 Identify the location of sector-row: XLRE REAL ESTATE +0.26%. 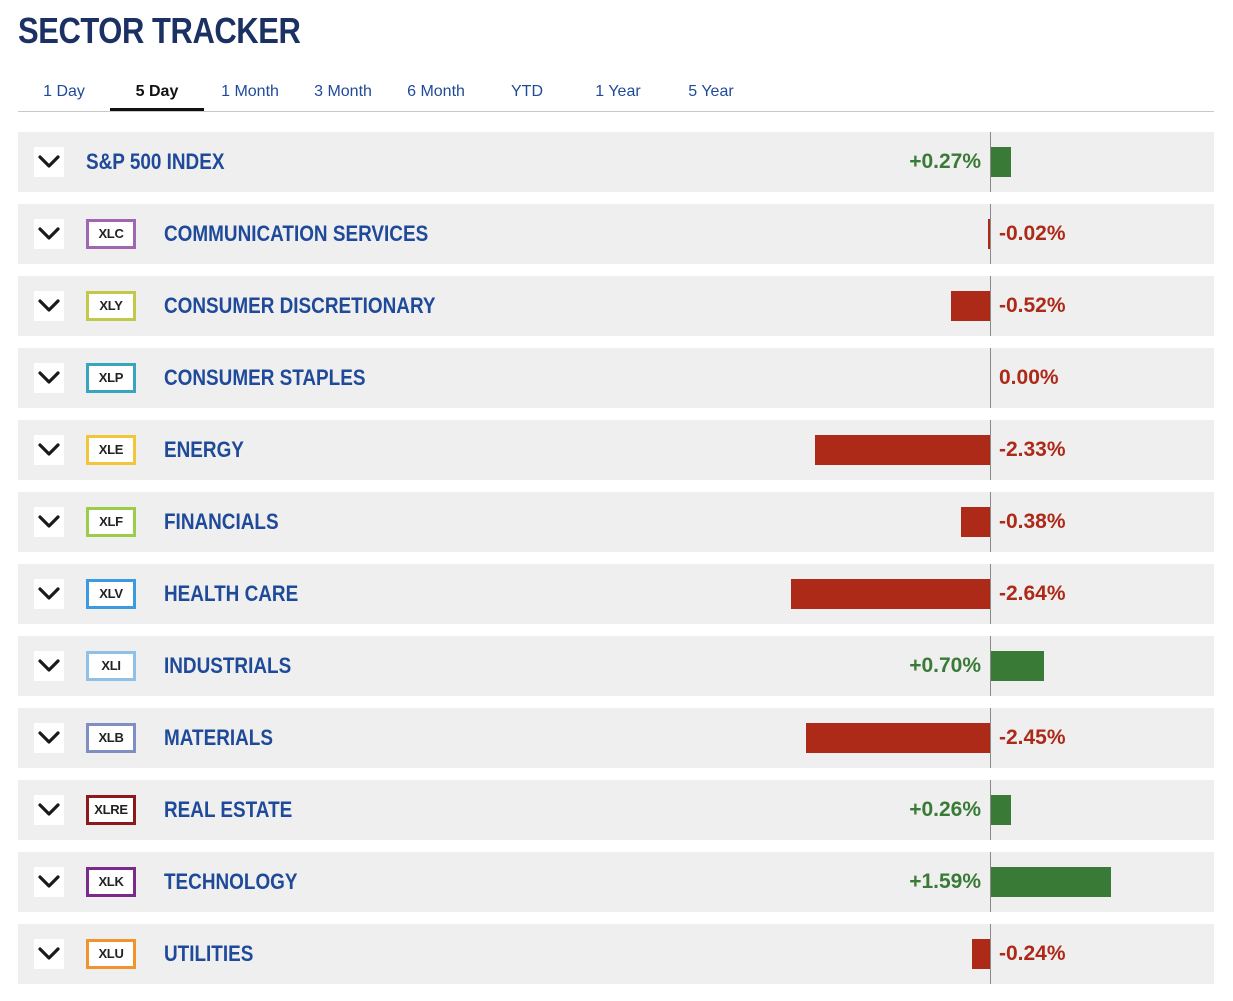
(616, 810).